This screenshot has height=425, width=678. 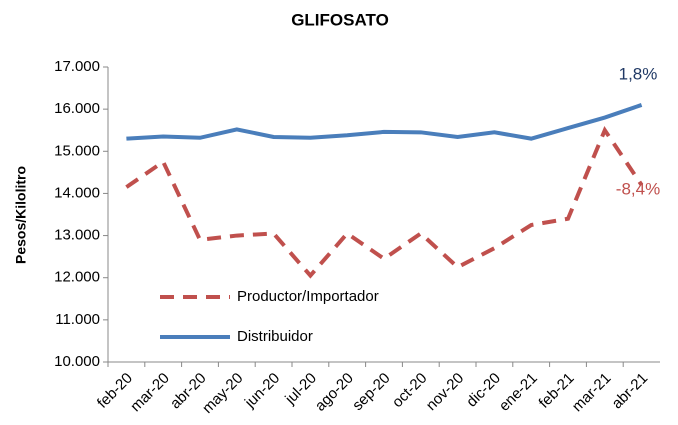 I want to click on x-tick-label: mar-21, so click(x=592, y=393).